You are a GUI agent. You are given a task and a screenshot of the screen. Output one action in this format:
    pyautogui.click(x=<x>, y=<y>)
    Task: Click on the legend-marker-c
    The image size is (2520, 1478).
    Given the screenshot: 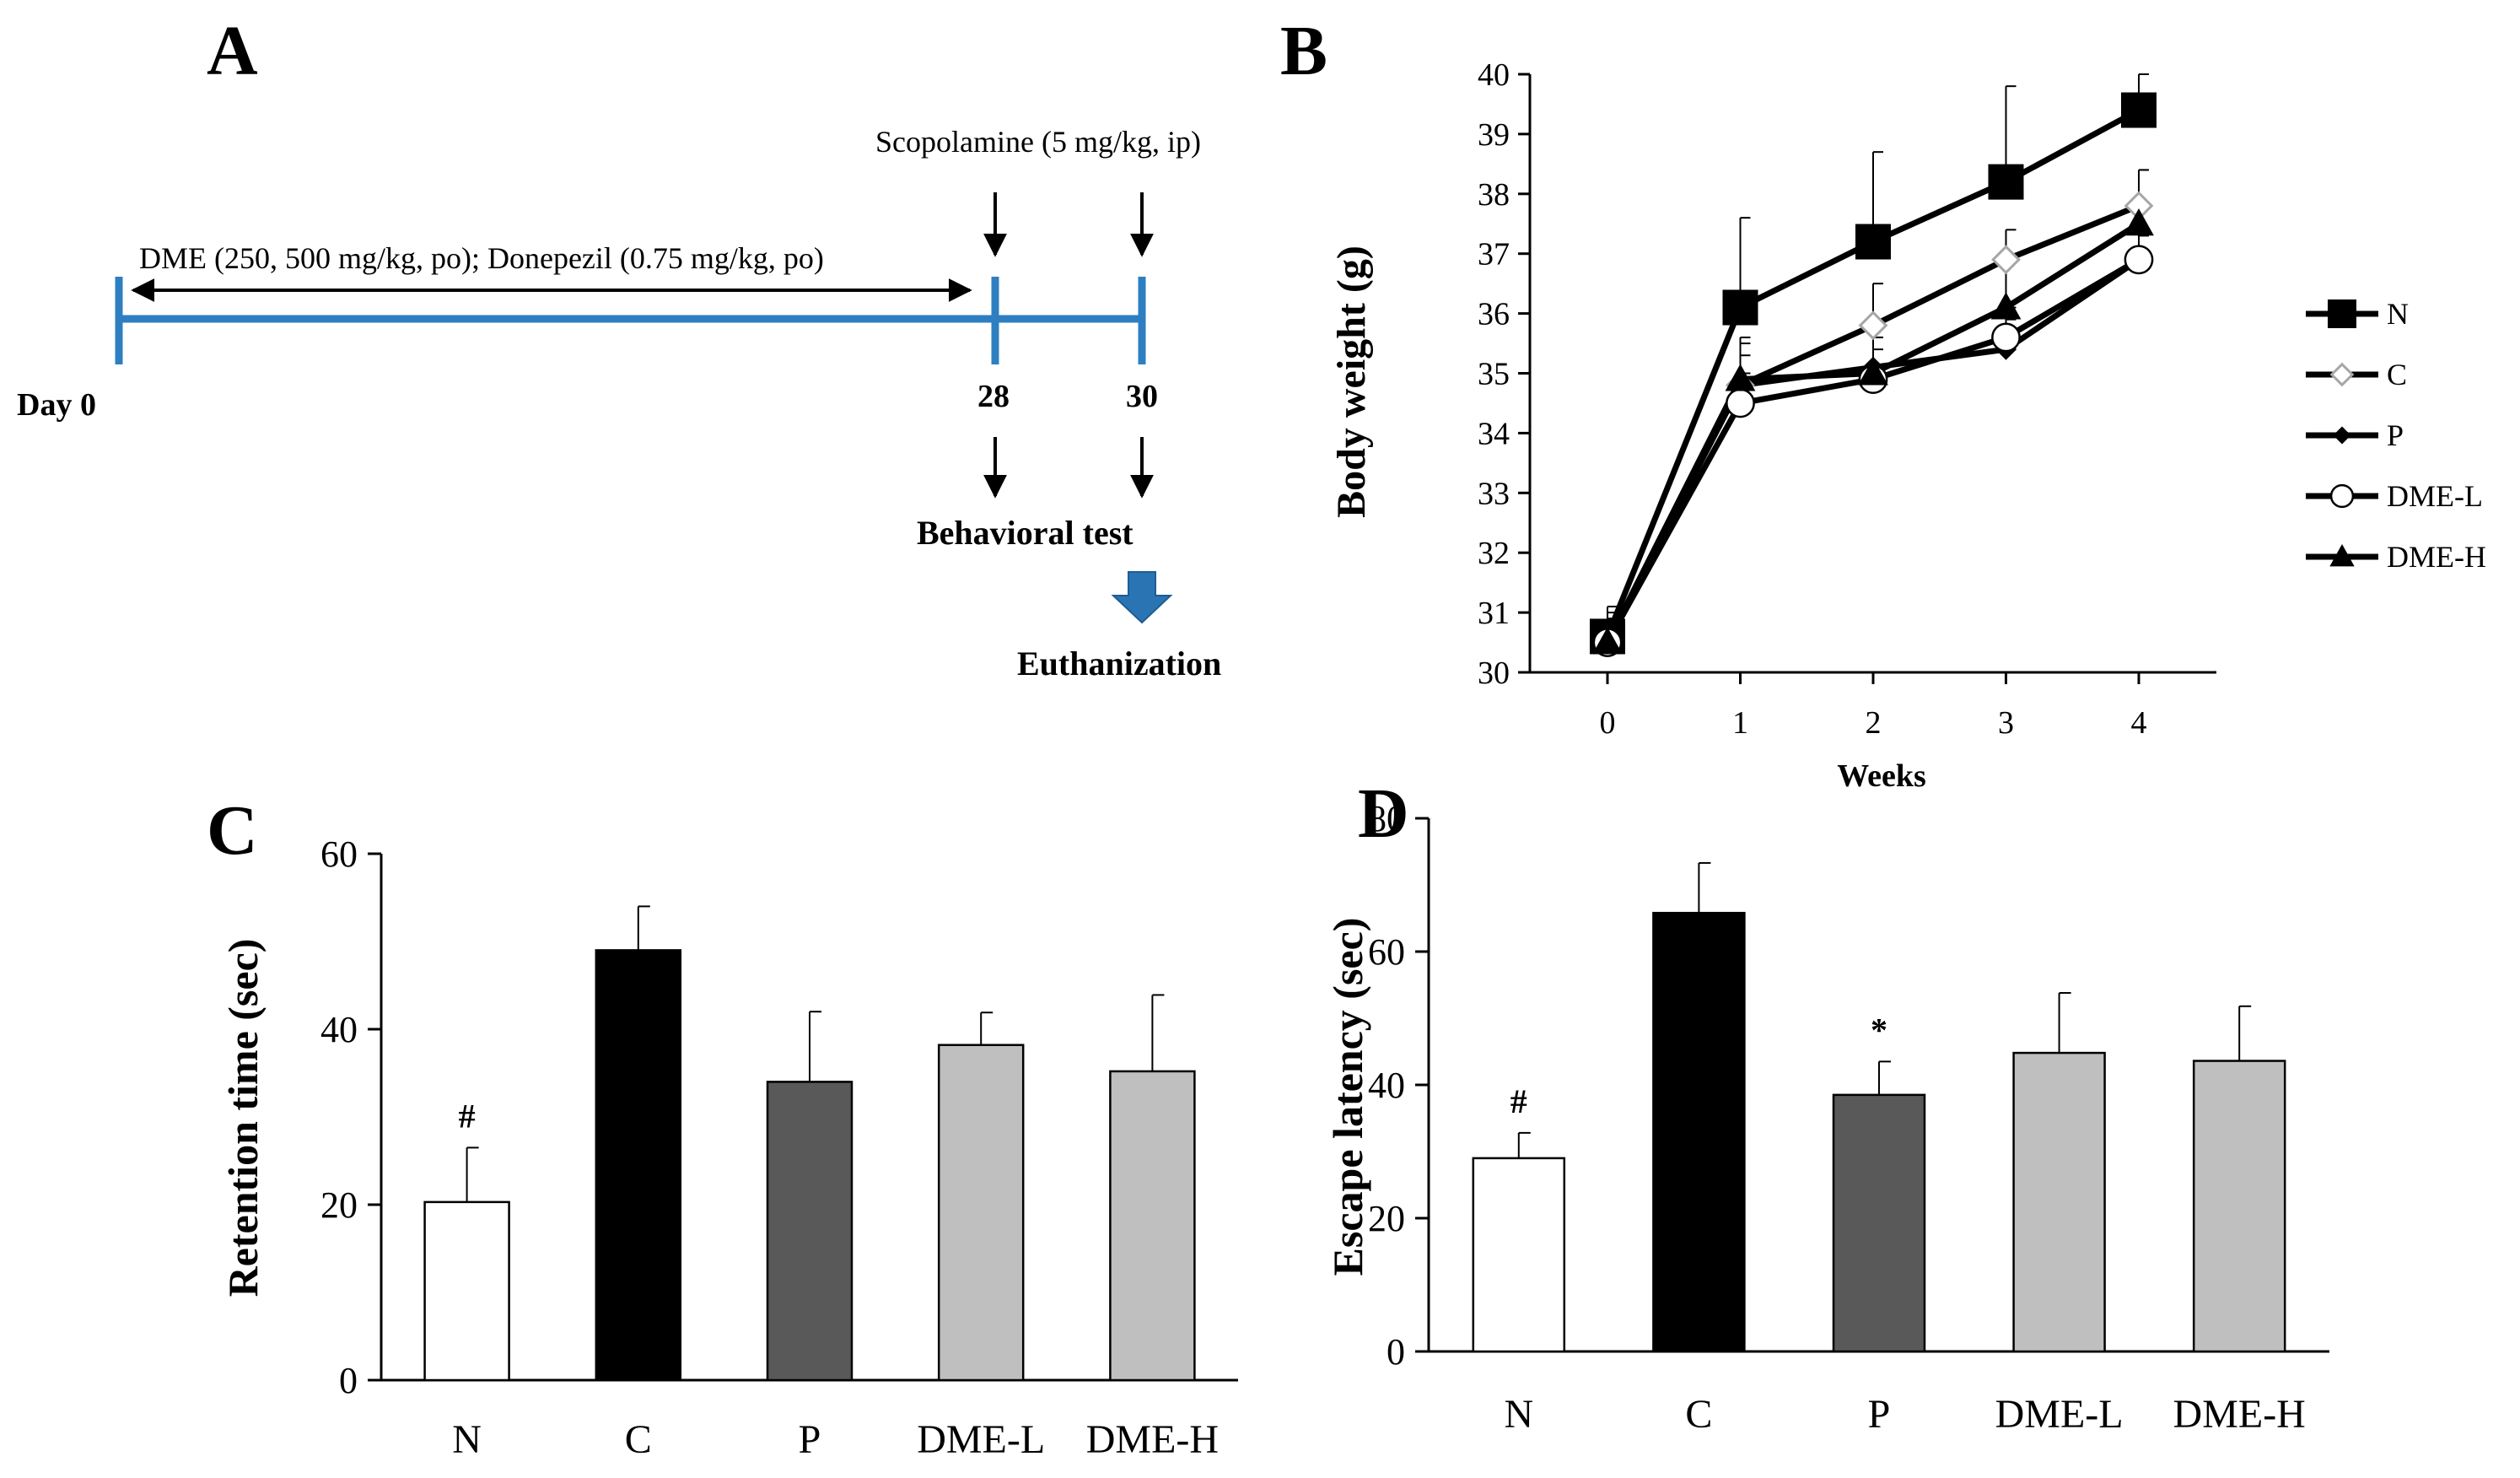 What is the action you would take?
    pyautogui.click(x=2342, y=374)
    